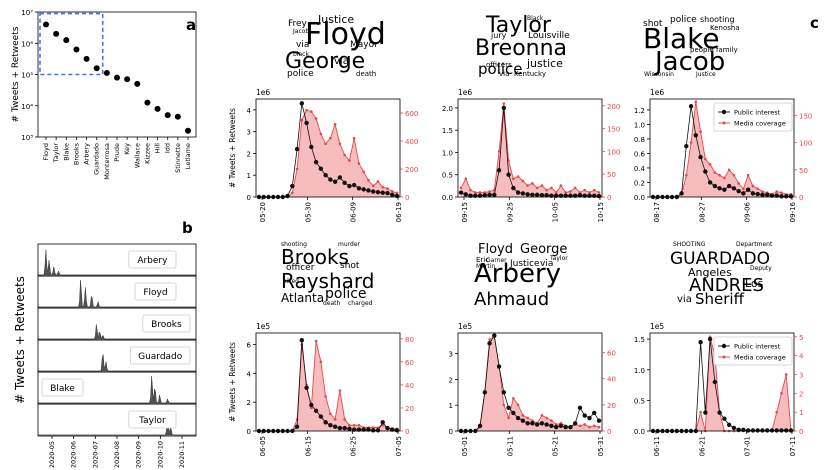  I want to click on x-tick-label: 09-16, so click(793, 211).